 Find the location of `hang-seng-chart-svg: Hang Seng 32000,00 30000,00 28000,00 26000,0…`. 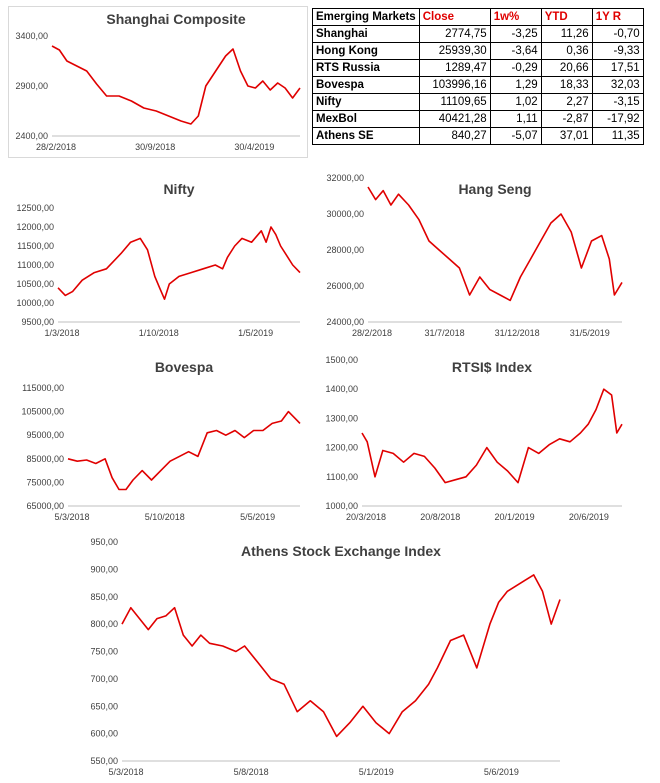

hang-seng-chart-svg: Hang Seng 32000,00 30000,00 28000,00 26000,0… is located at coordinates (474, 255).